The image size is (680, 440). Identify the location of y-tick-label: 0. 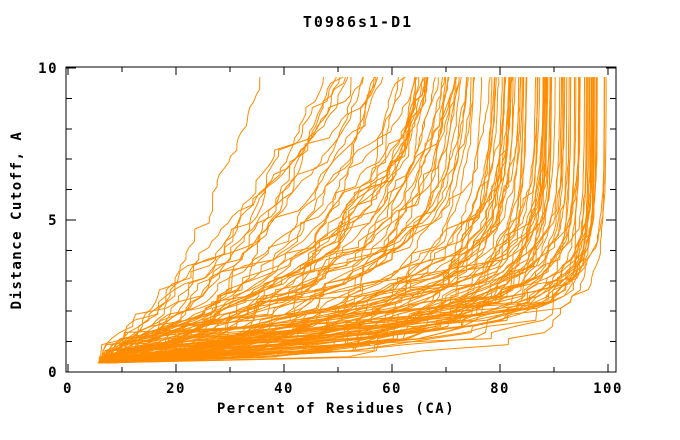
(53, 373).